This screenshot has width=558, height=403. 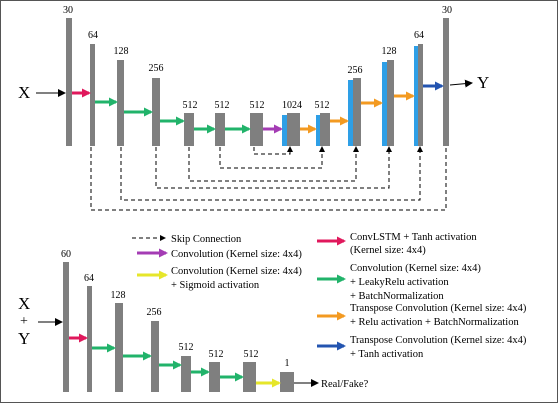 What do you see at coordinates (389, 51) in the screenshot?
I see `gen-label-128-dec: 128` at bounding box center [389, 51].